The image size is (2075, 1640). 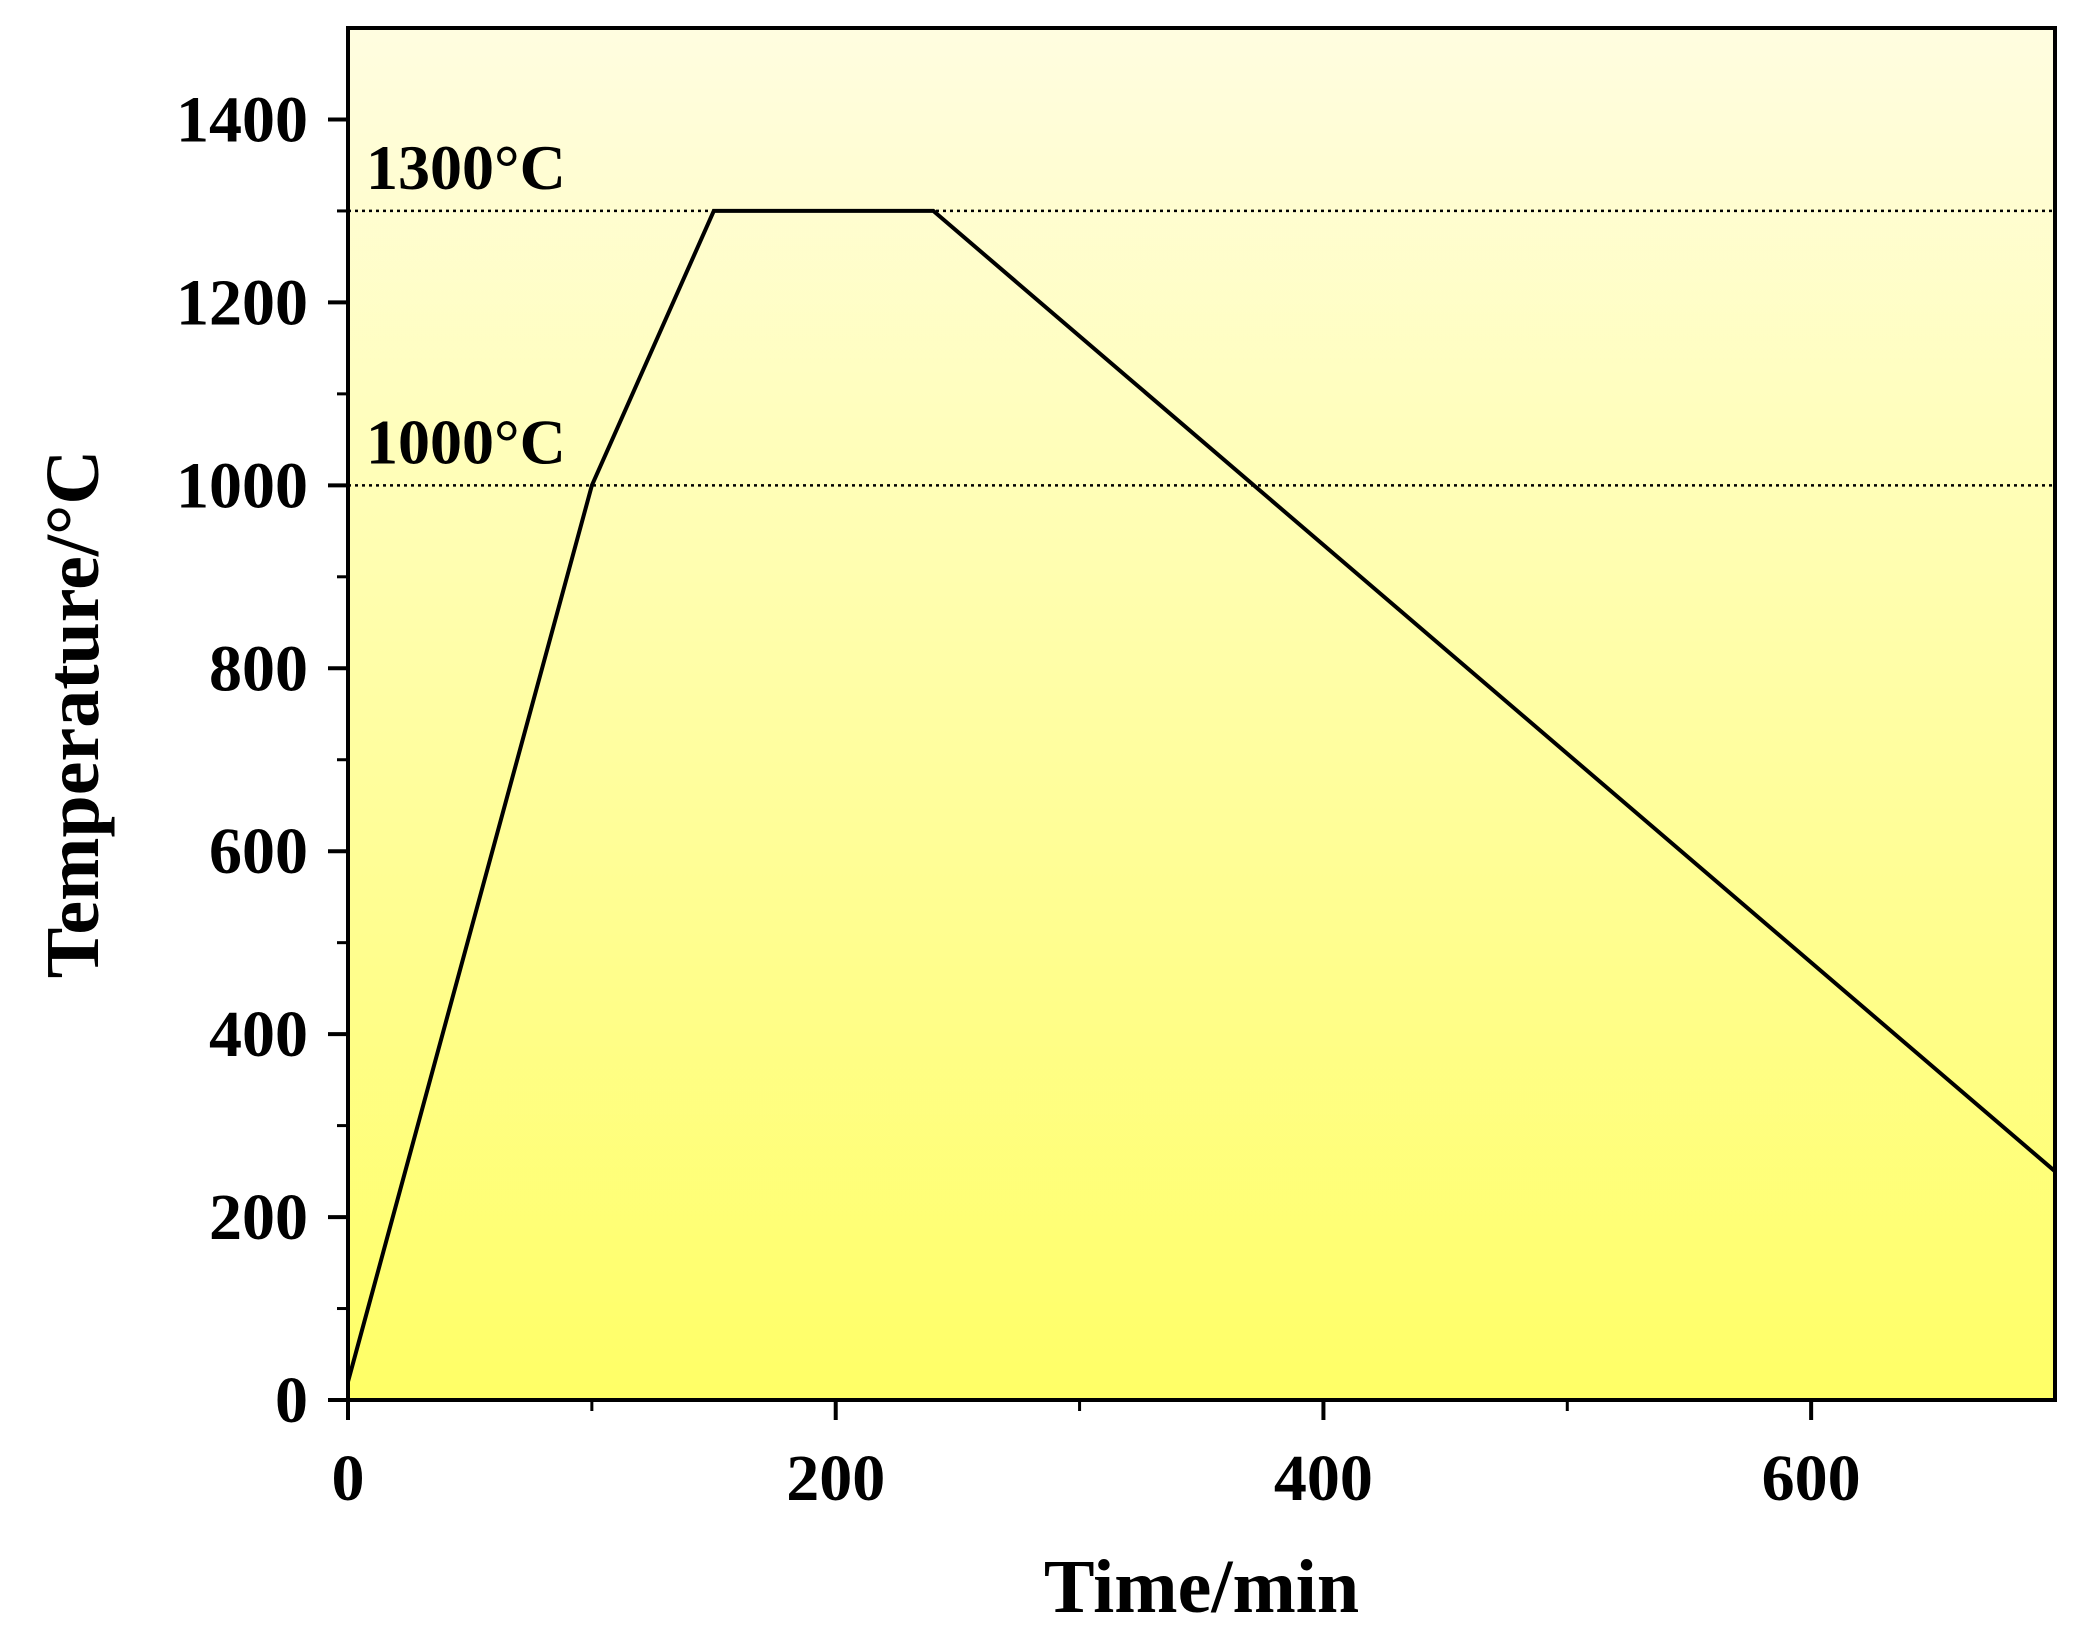 What do you see at coordinates (466, 441) in the screenshot?
I see `reference-label-1000: 1000°C` at bounding box center [466, 441].